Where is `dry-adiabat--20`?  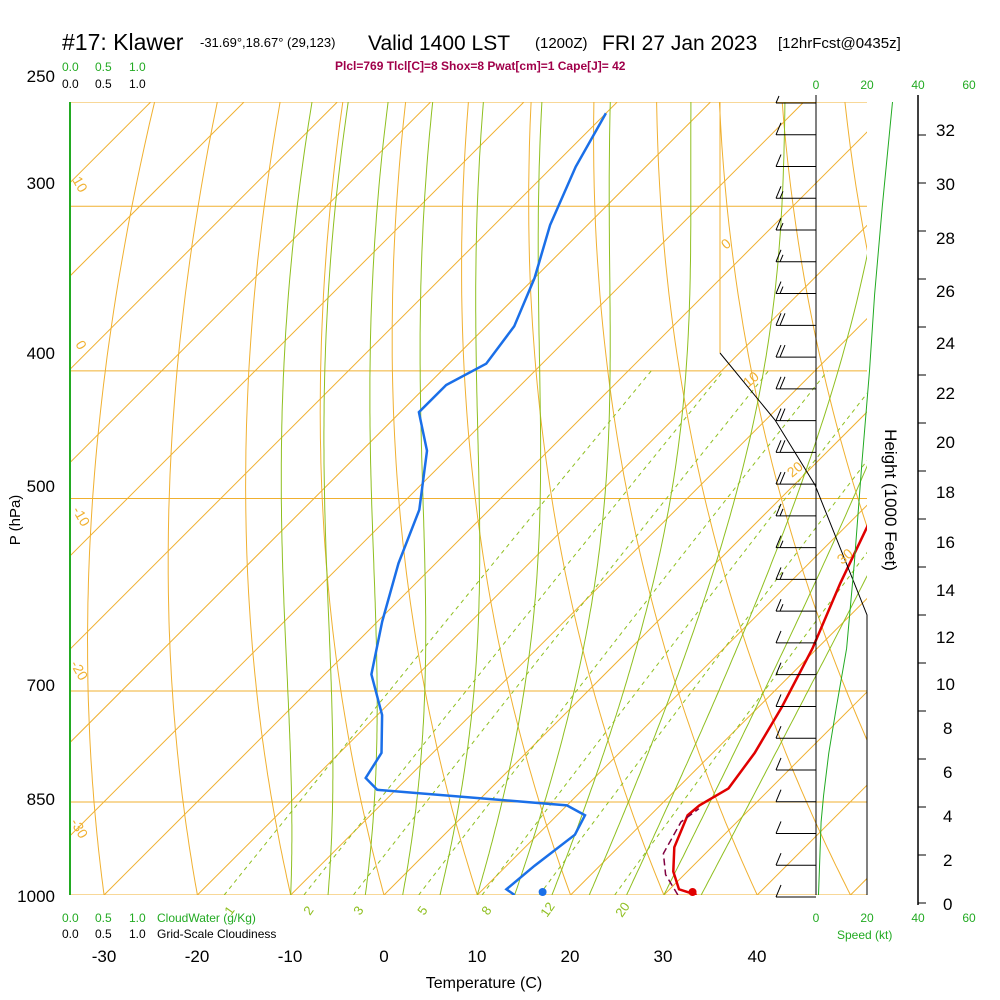 dry-adiabat--20 is located at coordinates (192, 498).